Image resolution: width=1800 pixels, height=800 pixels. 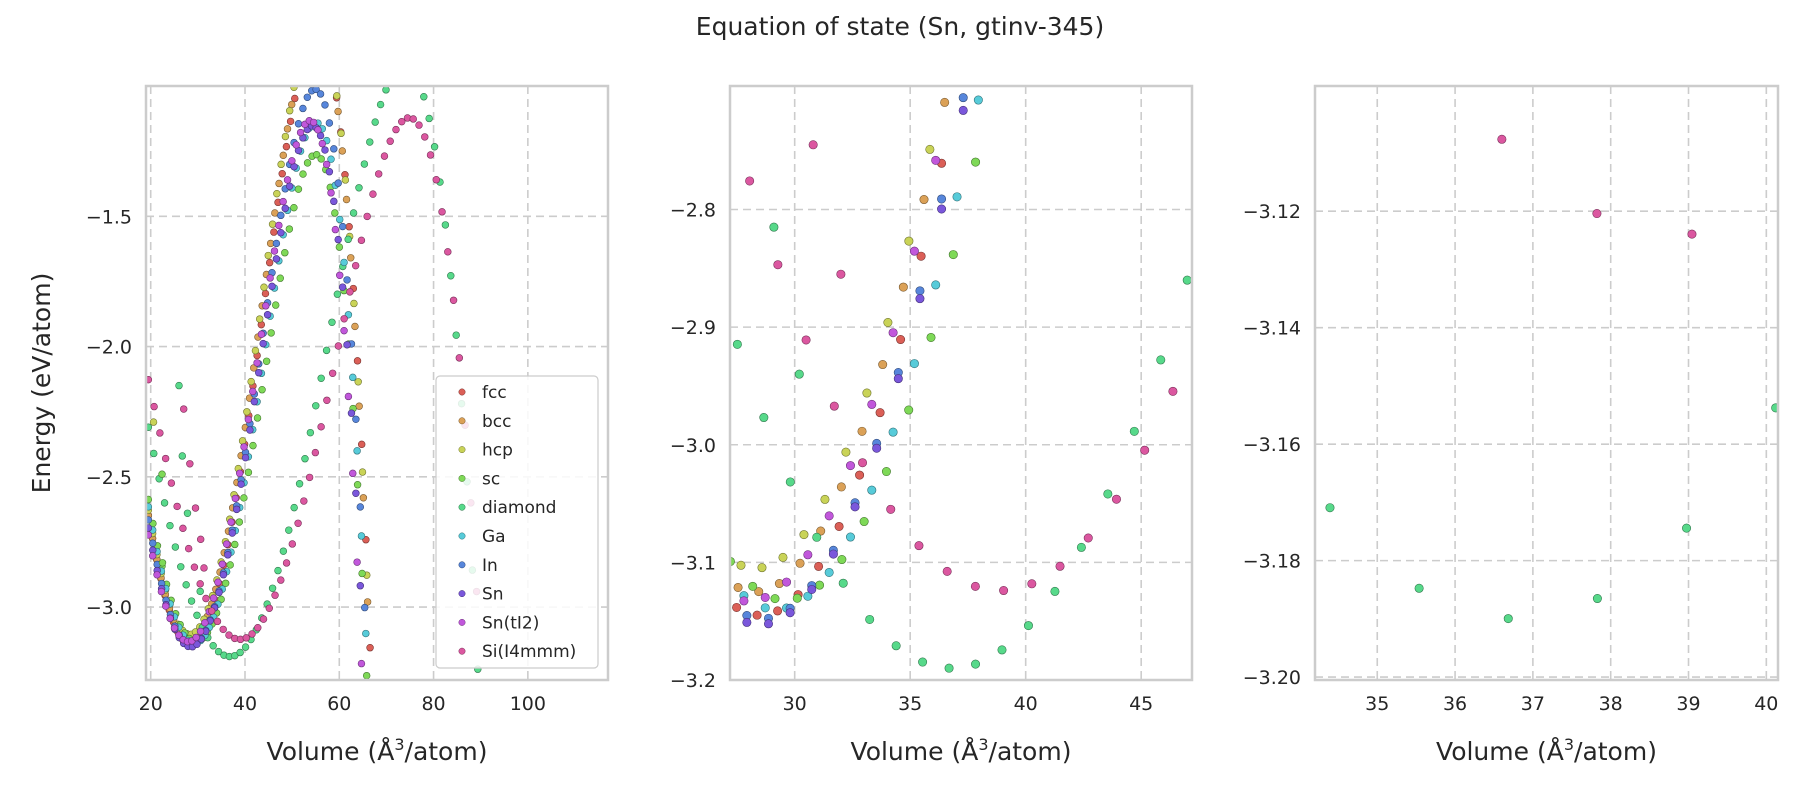 I want to click on x-tick-label: 39, so click(x=1688, y=704).